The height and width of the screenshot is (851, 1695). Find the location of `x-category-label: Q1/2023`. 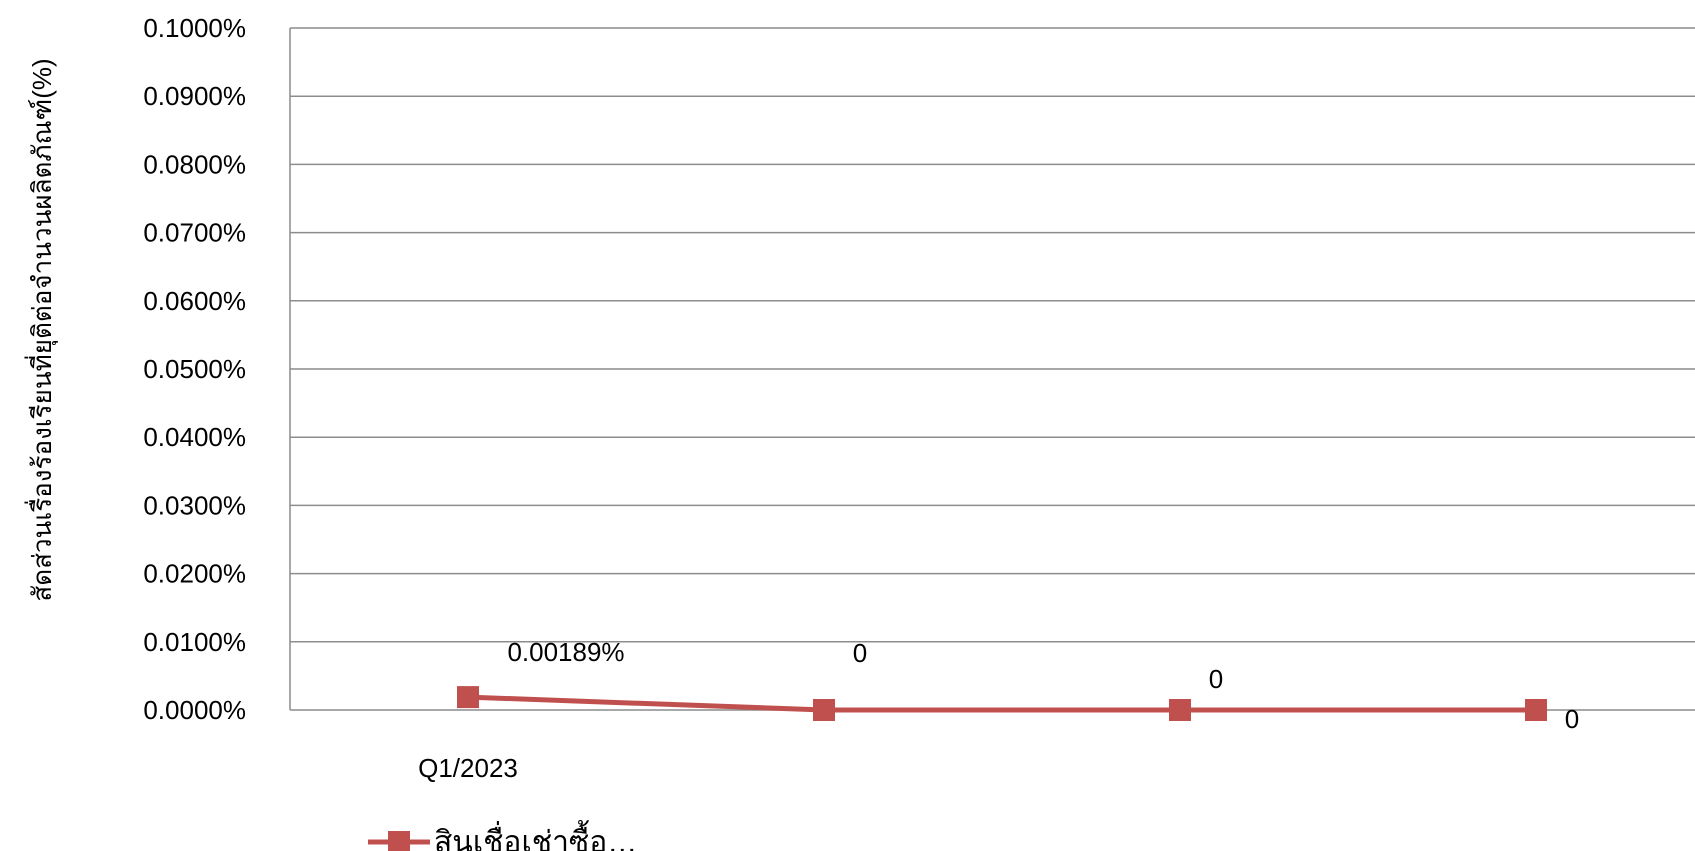

x-category-label: Q1/2023 is located at coordinates (468, 768).